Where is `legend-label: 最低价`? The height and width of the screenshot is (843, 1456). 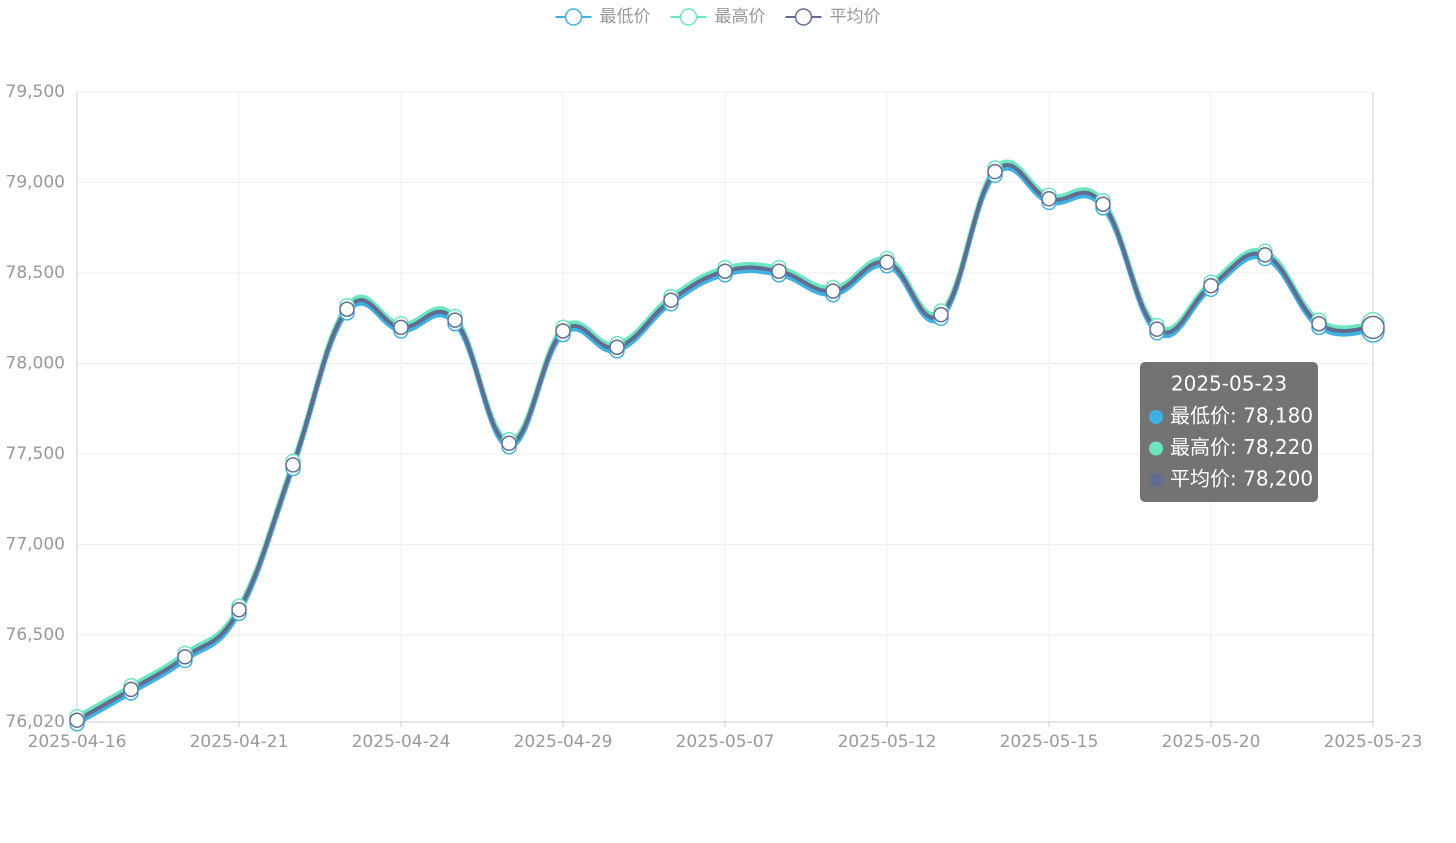 legend-label: 最低价 is located at coordinates (625, 17).